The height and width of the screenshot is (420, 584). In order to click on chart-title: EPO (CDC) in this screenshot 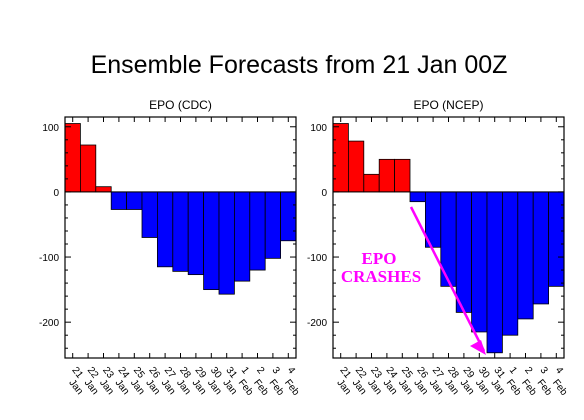, I will do `click(180, 105)`.